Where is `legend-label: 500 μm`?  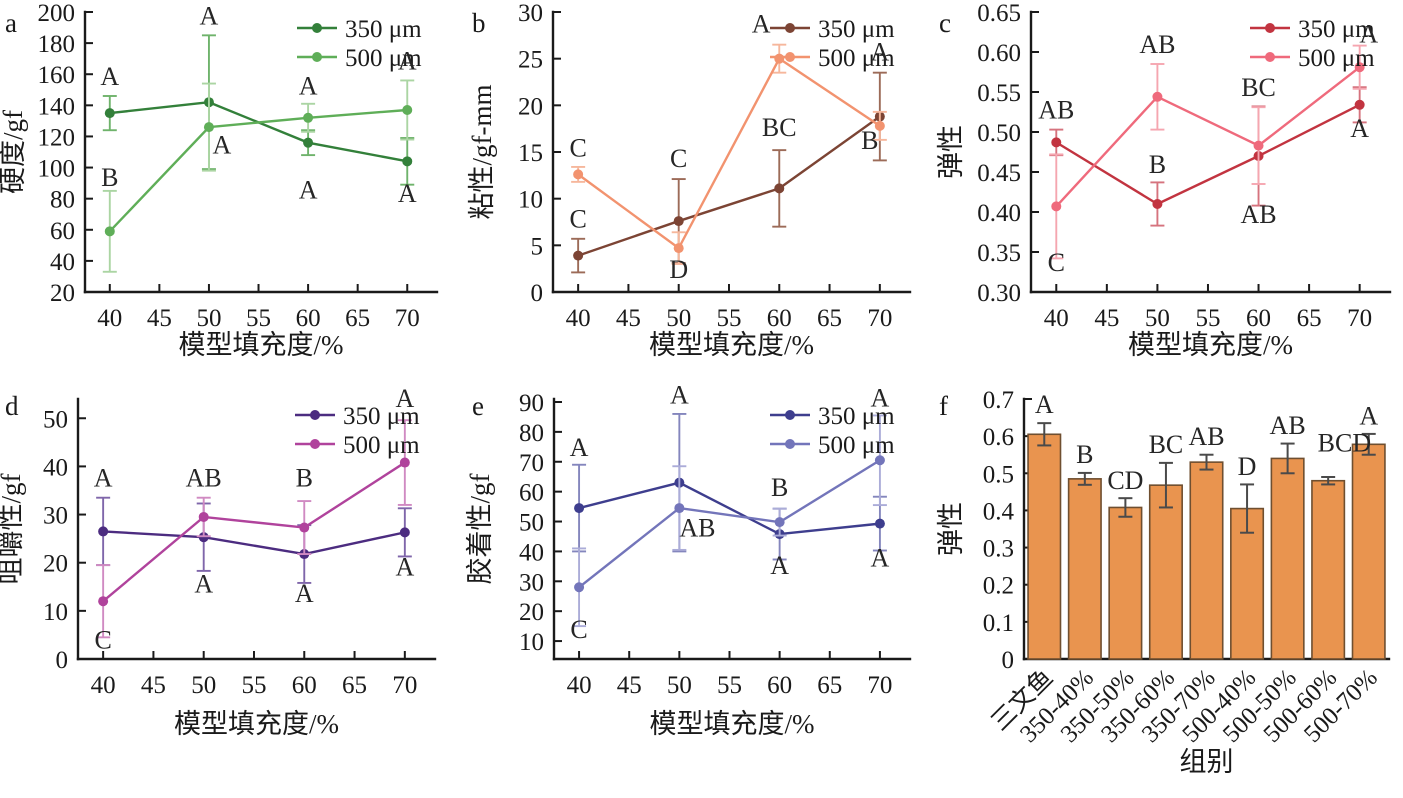
legend-label: 500 μm is located at coordinates (1336, 58).